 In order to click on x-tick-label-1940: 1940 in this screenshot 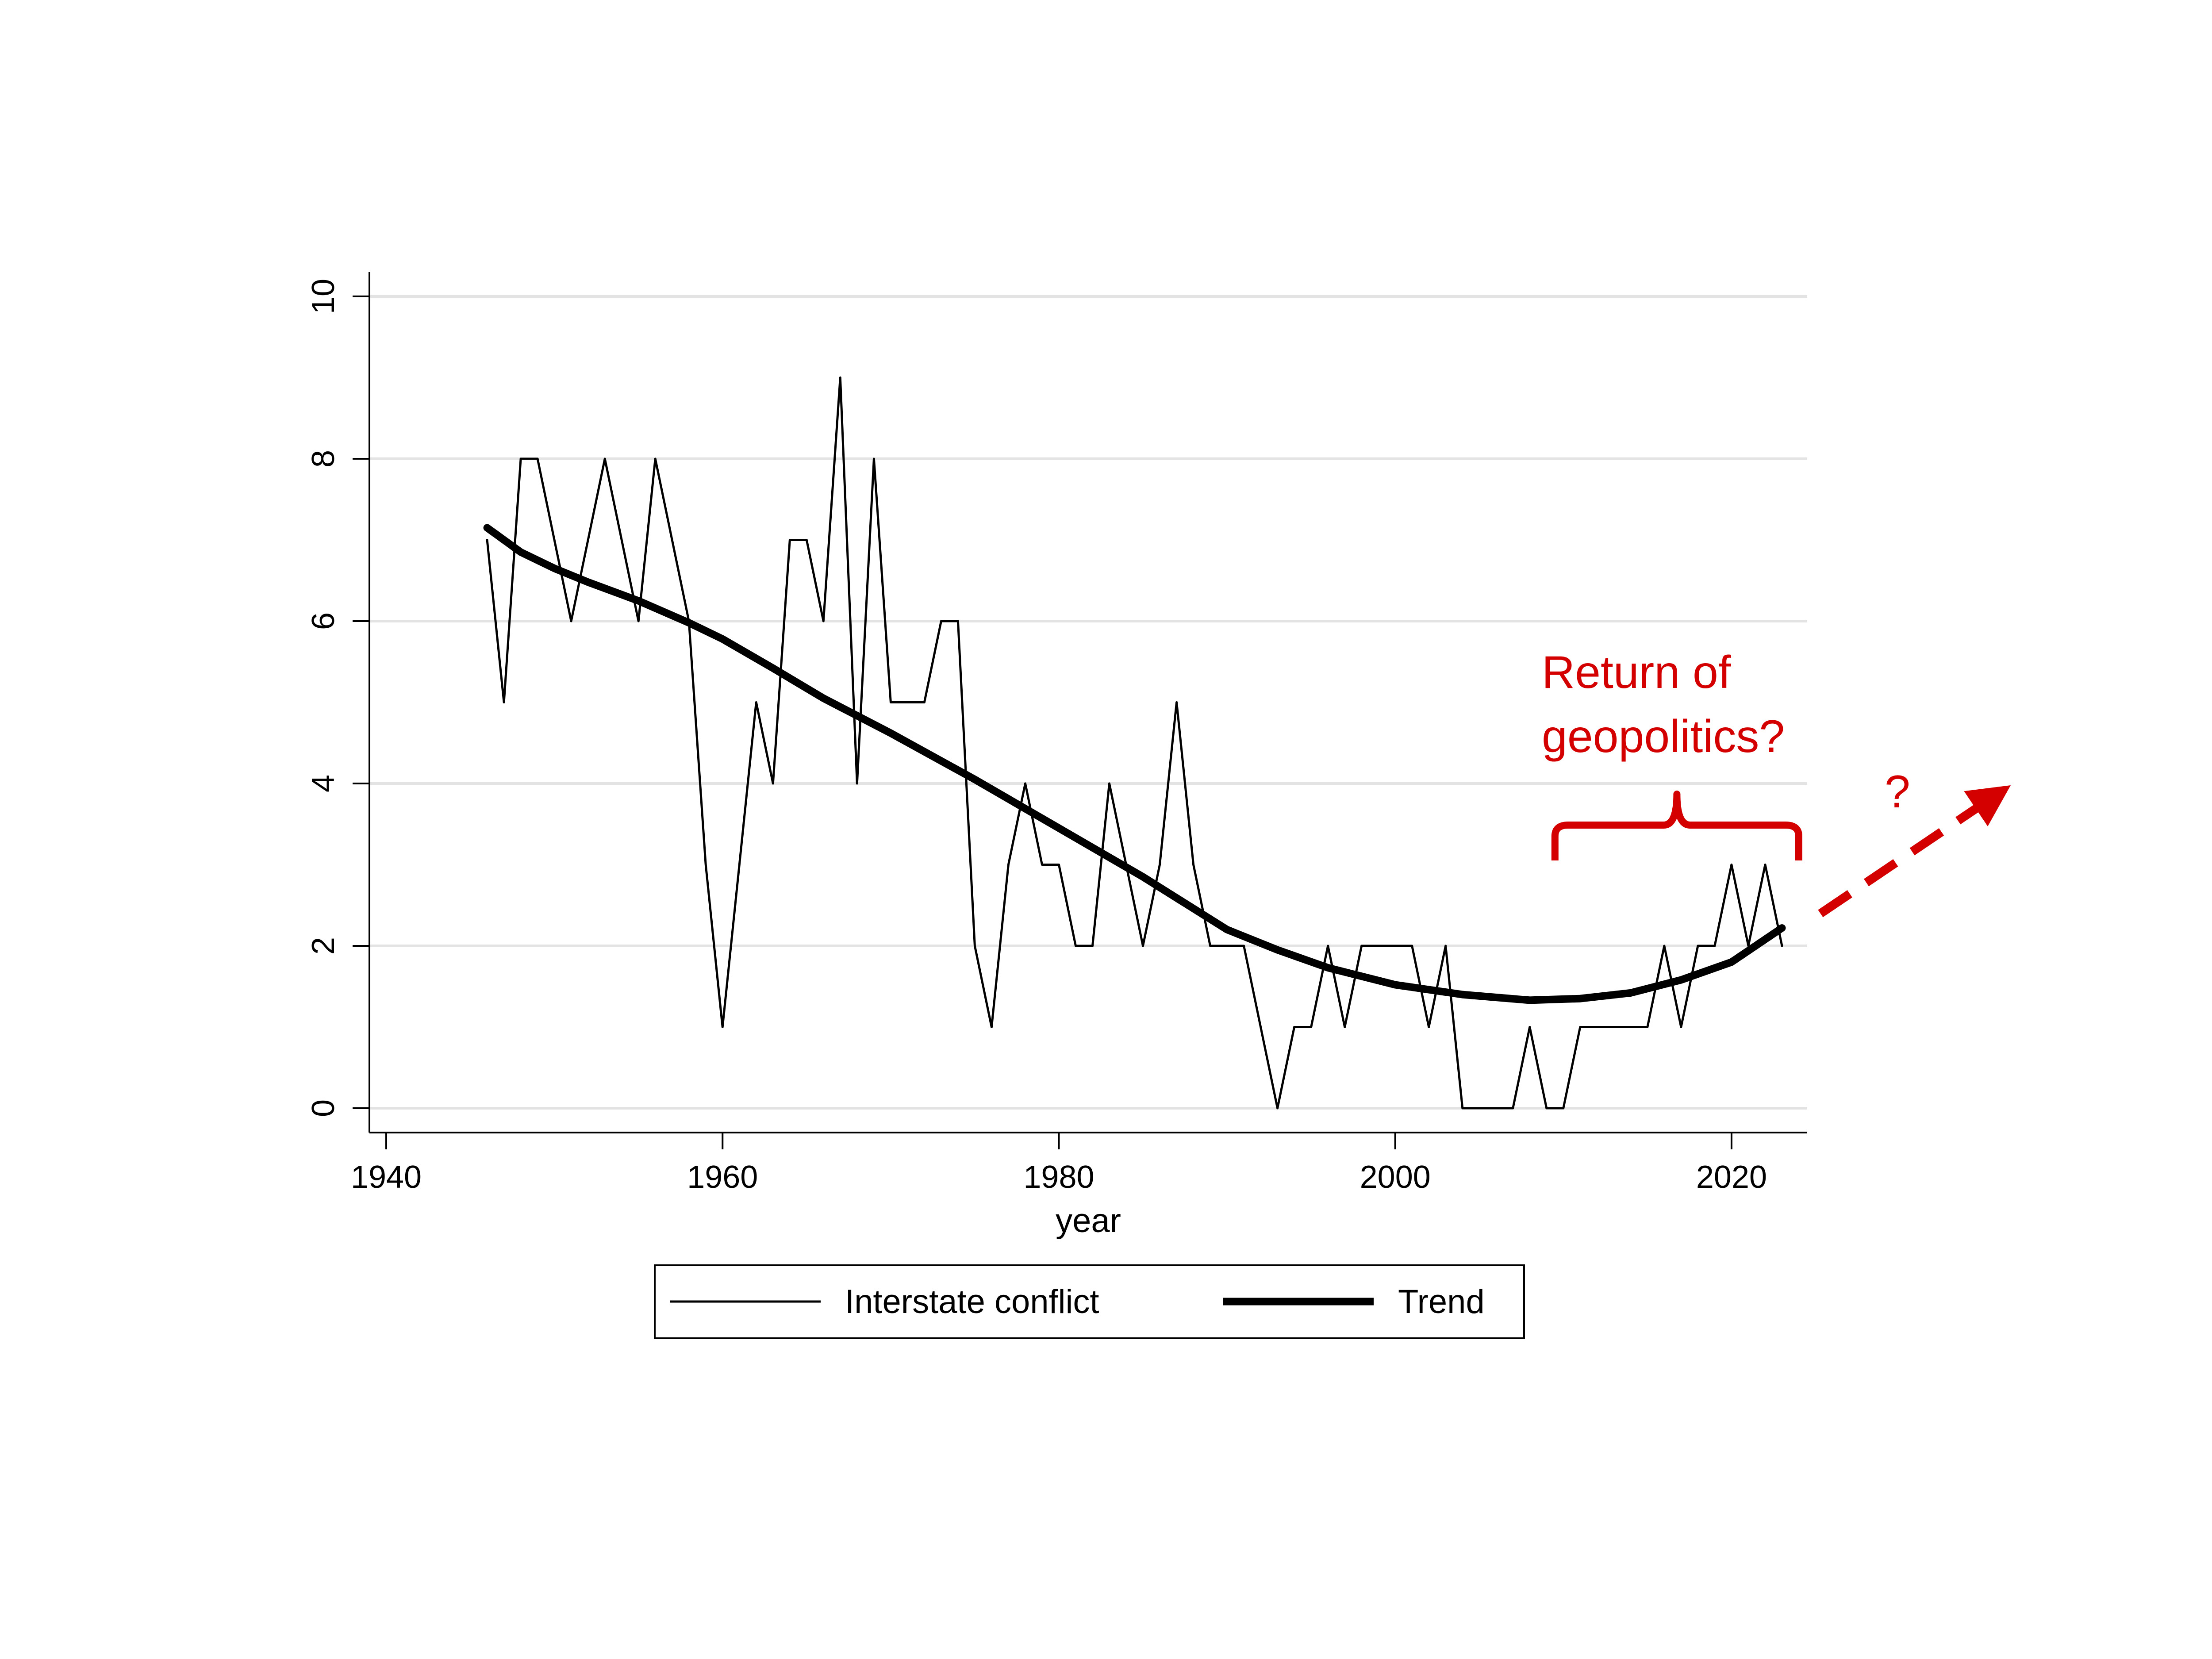, I will do `click(387, 1178)`.